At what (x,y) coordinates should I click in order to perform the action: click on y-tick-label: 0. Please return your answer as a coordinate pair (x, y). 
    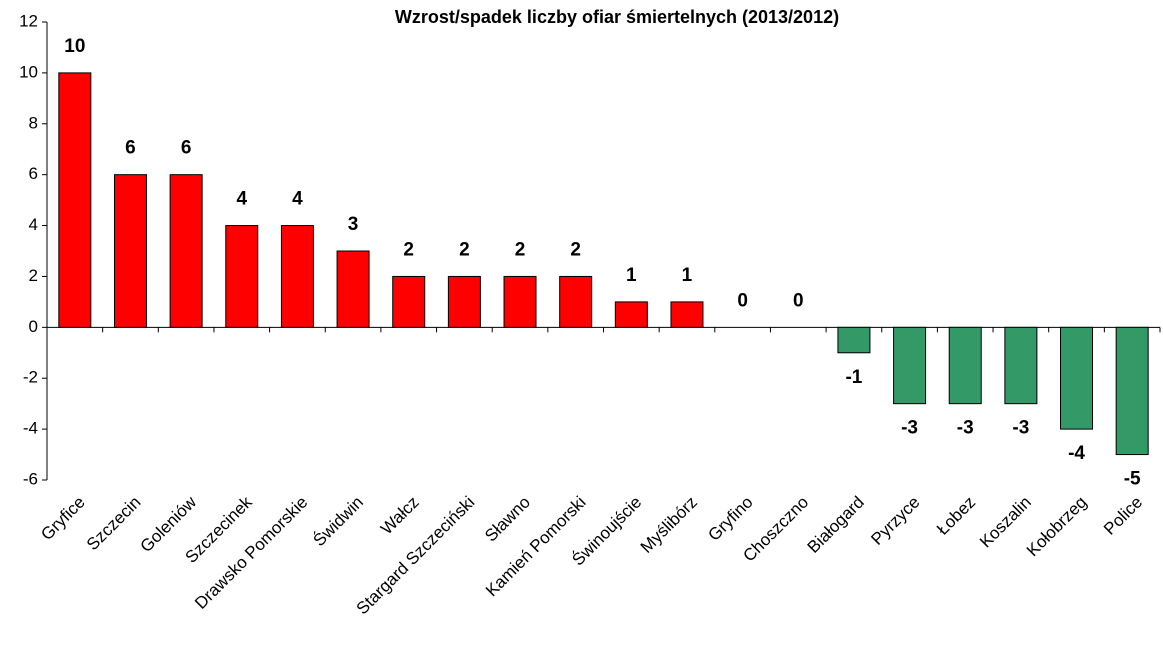
    Looking at the image, I should click on (33, 326).